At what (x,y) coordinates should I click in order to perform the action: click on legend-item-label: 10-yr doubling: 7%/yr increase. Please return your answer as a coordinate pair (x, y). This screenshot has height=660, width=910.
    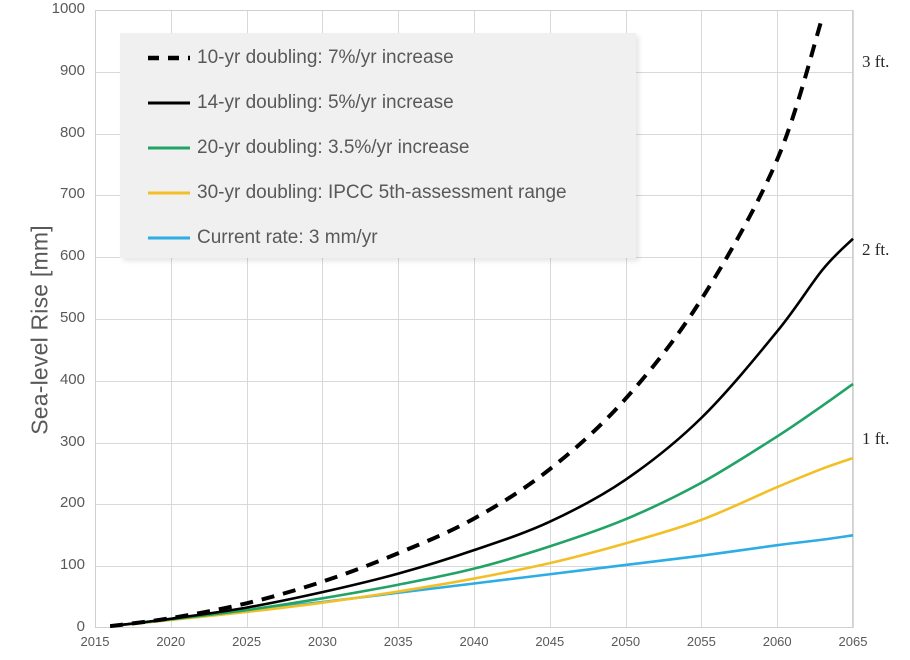
    Looking at the image, I should click on (325, 57).